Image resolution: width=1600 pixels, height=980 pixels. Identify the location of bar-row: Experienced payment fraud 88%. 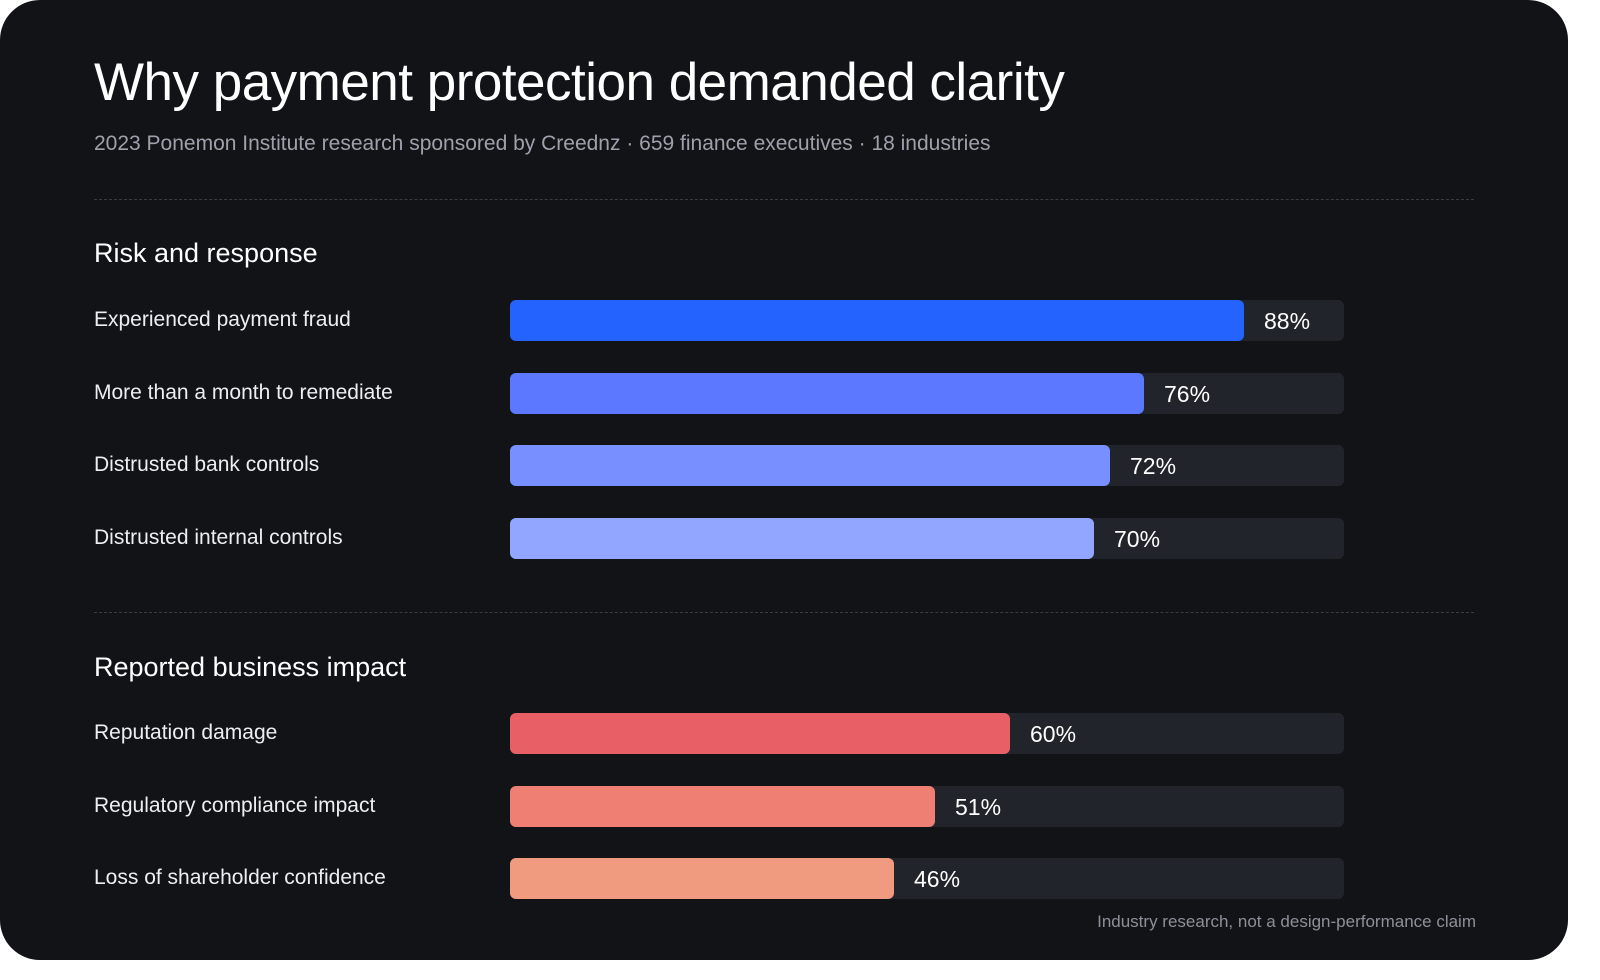
(784, 320).